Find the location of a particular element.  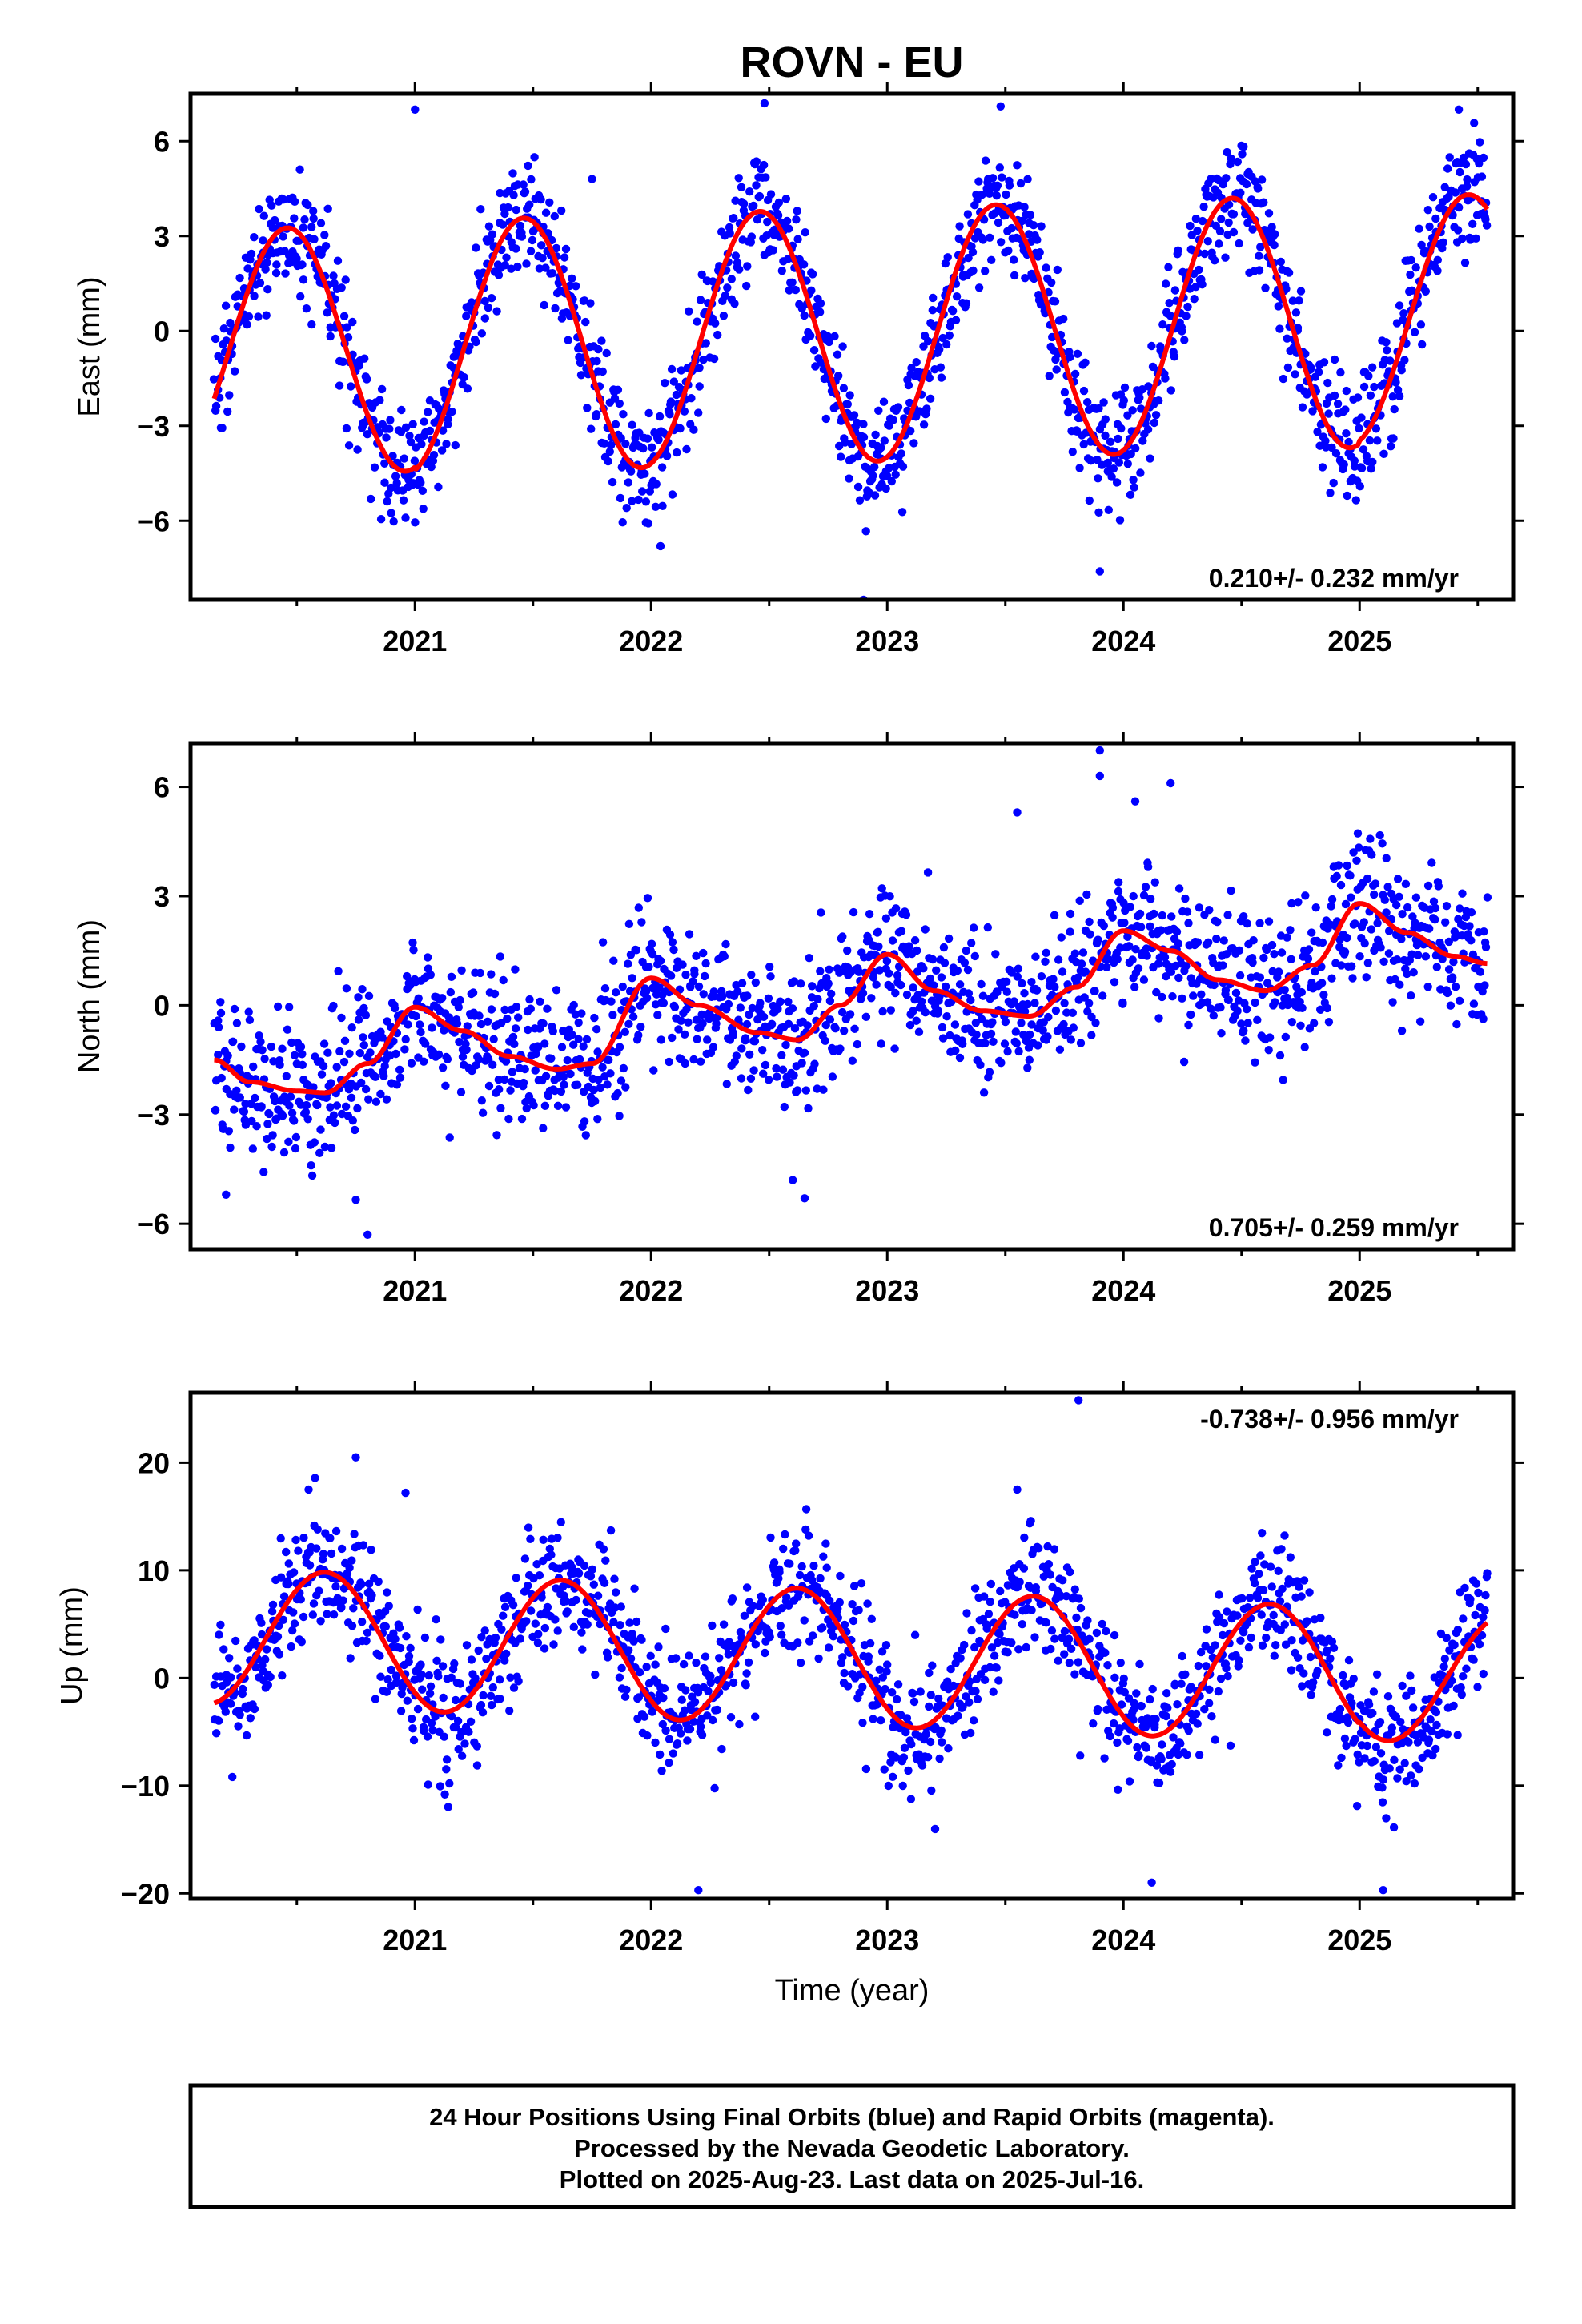

east-rate-label: 0.210+/- 0.232 mm/yr is located at coordinates (1334, 578).